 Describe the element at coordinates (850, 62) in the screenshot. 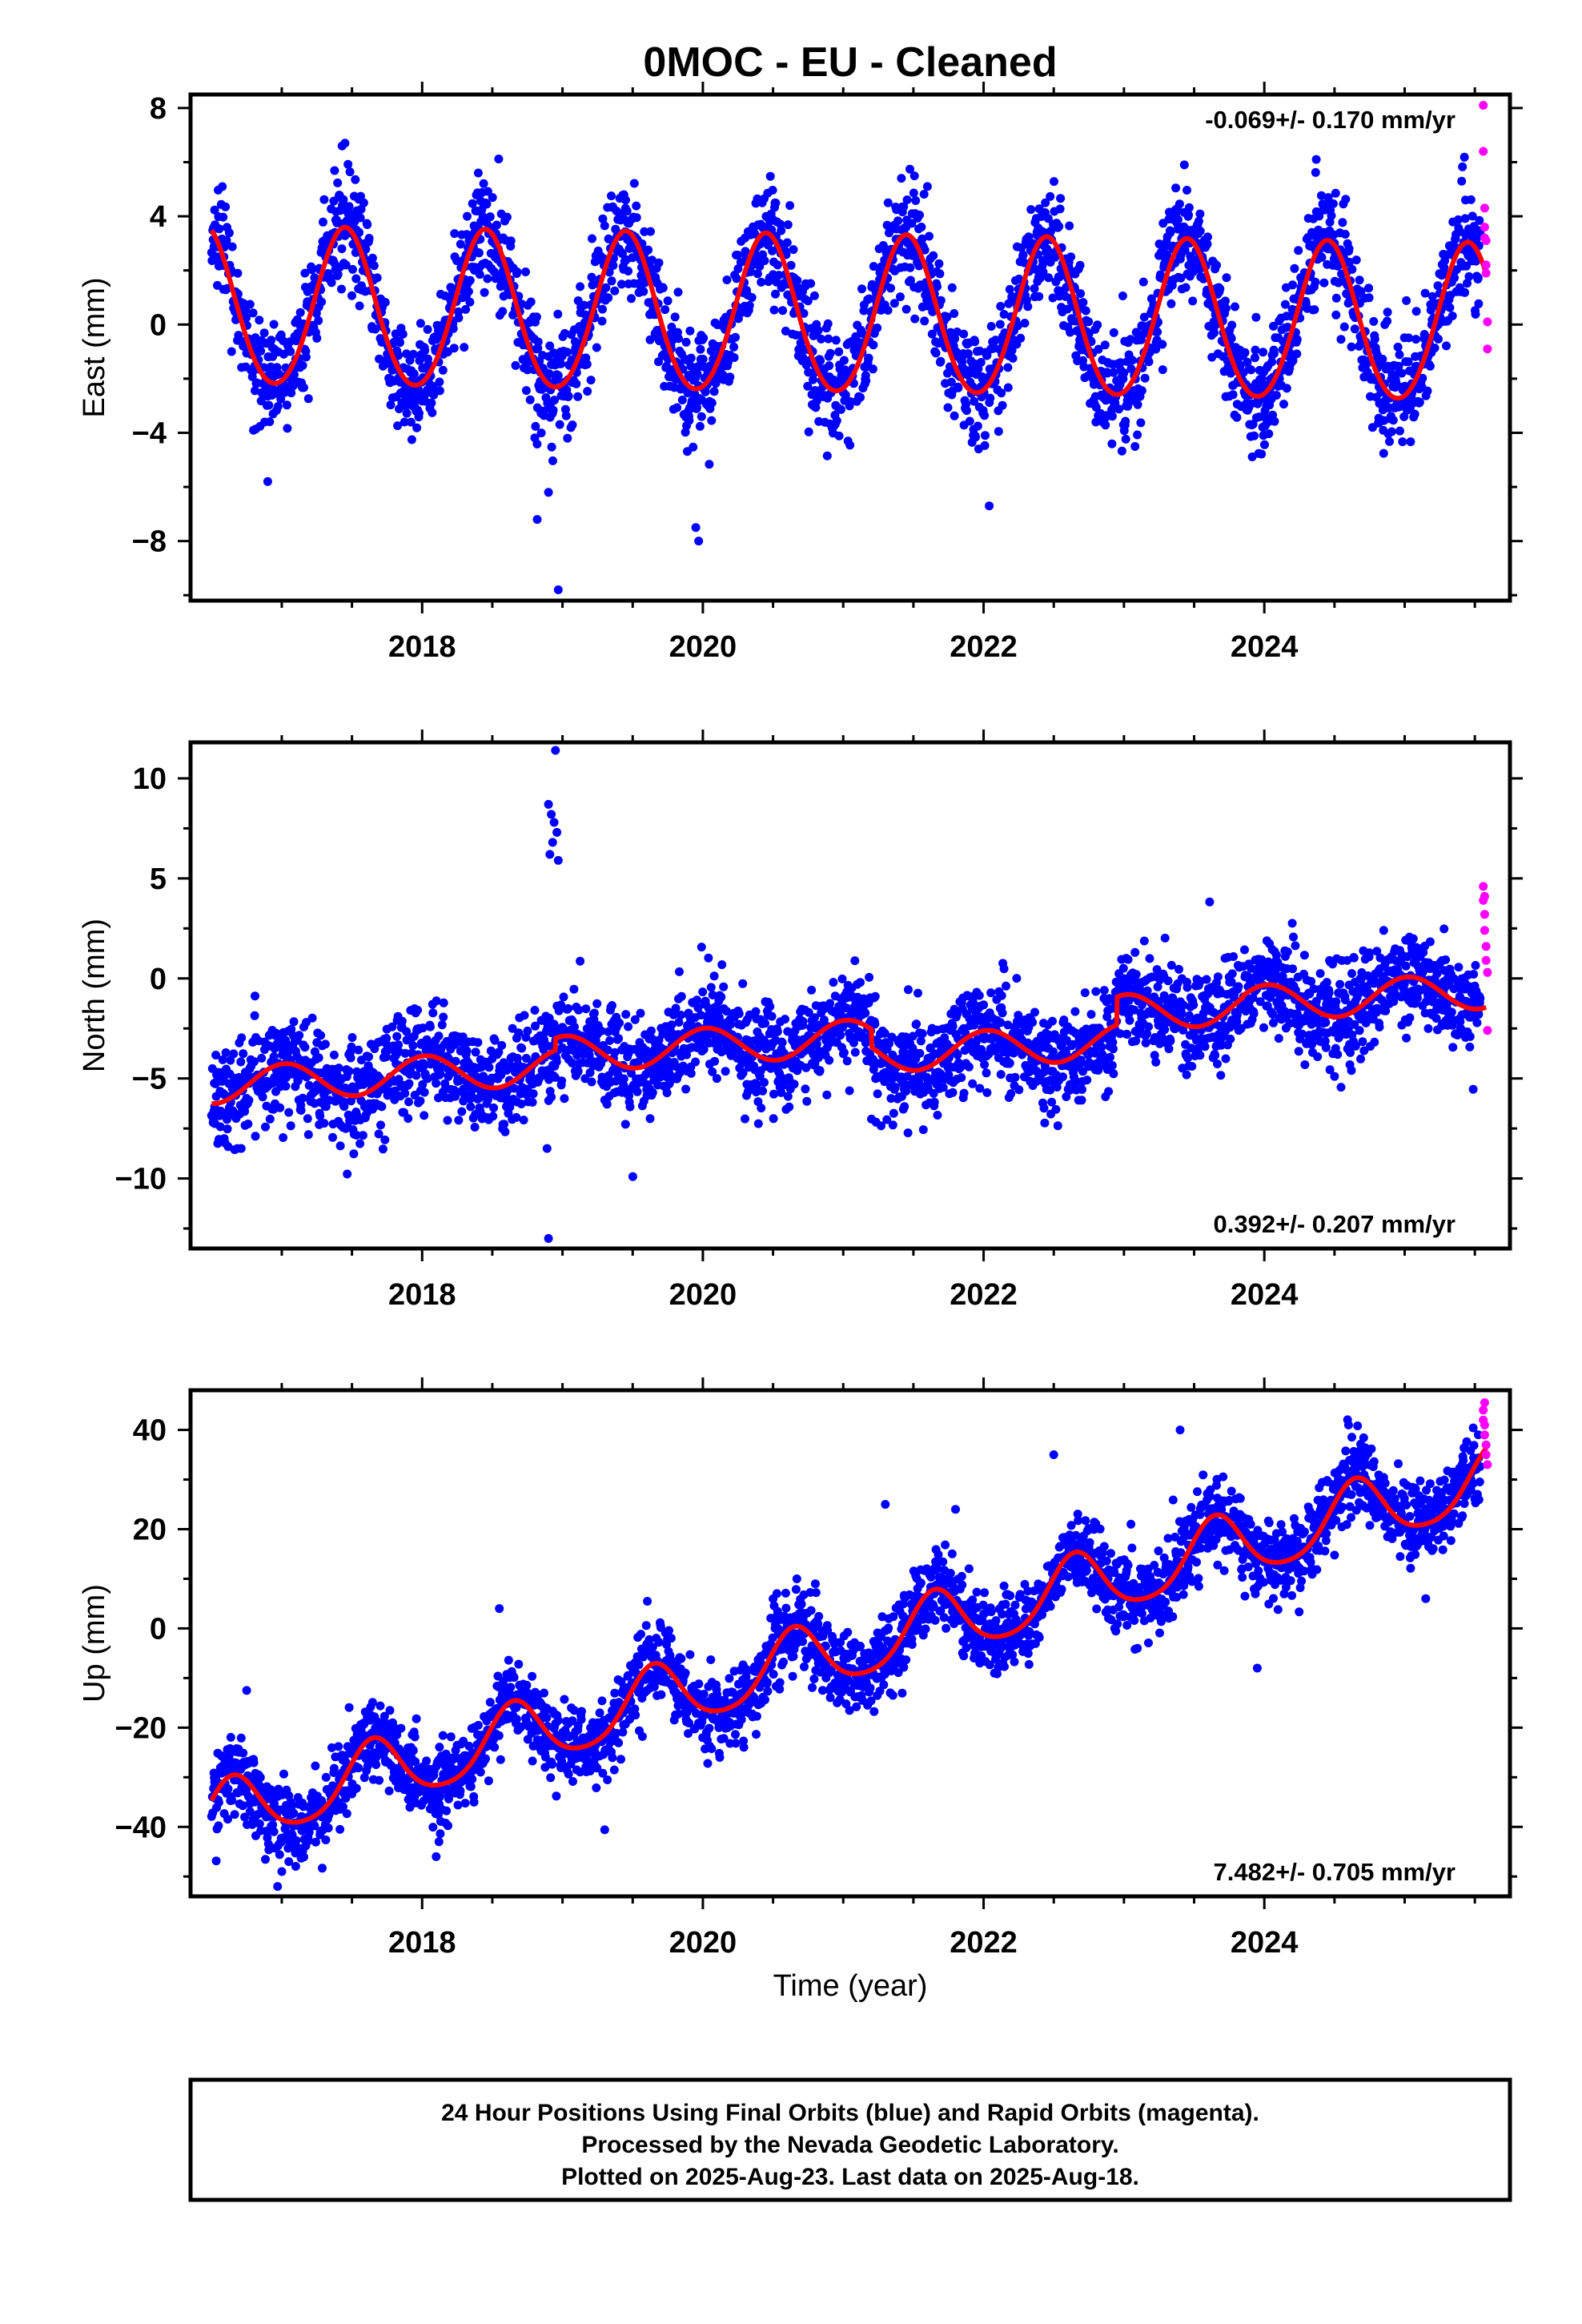

I see `chart-title: 0MOC - EU - Cleaned` at that location.